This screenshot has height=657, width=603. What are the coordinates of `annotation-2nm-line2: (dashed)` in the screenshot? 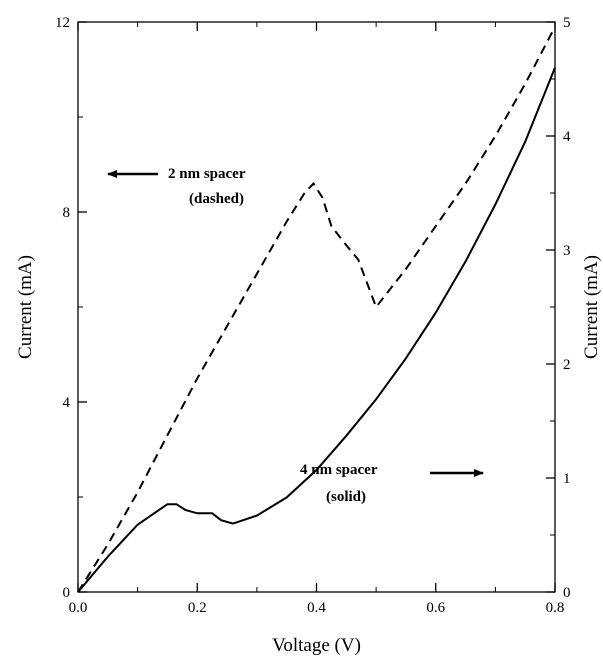 It's located at (216, 199).